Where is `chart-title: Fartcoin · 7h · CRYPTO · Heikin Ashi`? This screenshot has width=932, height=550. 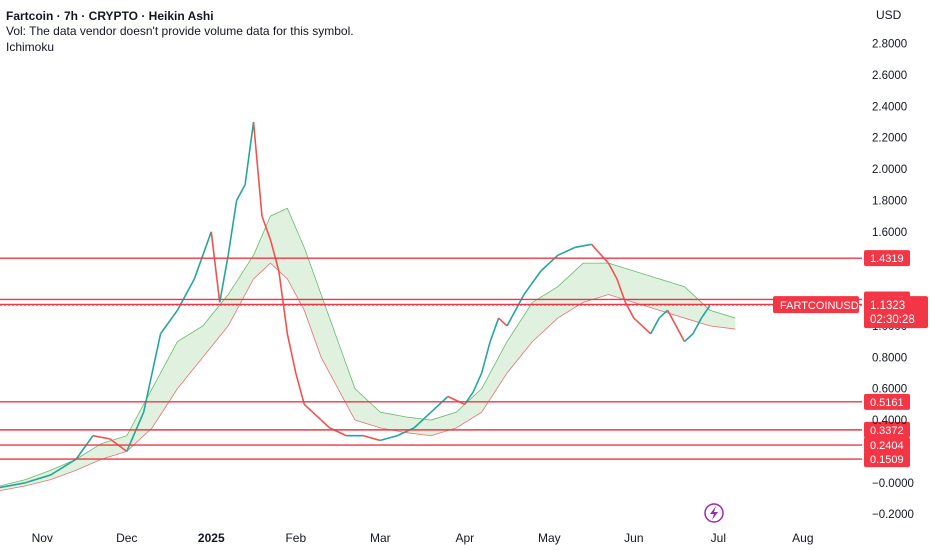 chart-title: Fartcoin · 7h · CRYPTO · Heikin Ashi is located at coordinates (110, 16).